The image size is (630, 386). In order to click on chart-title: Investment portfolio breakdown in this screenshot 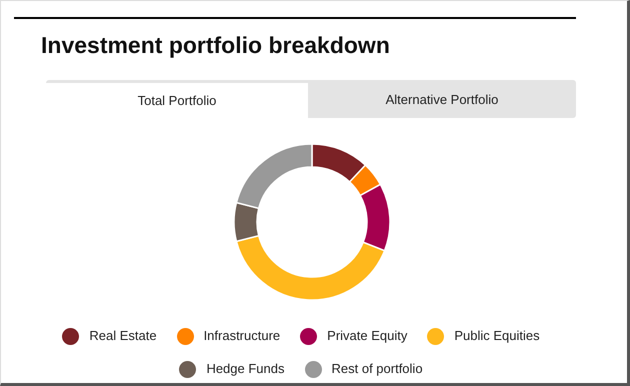, I will do `click(215, 45)`.